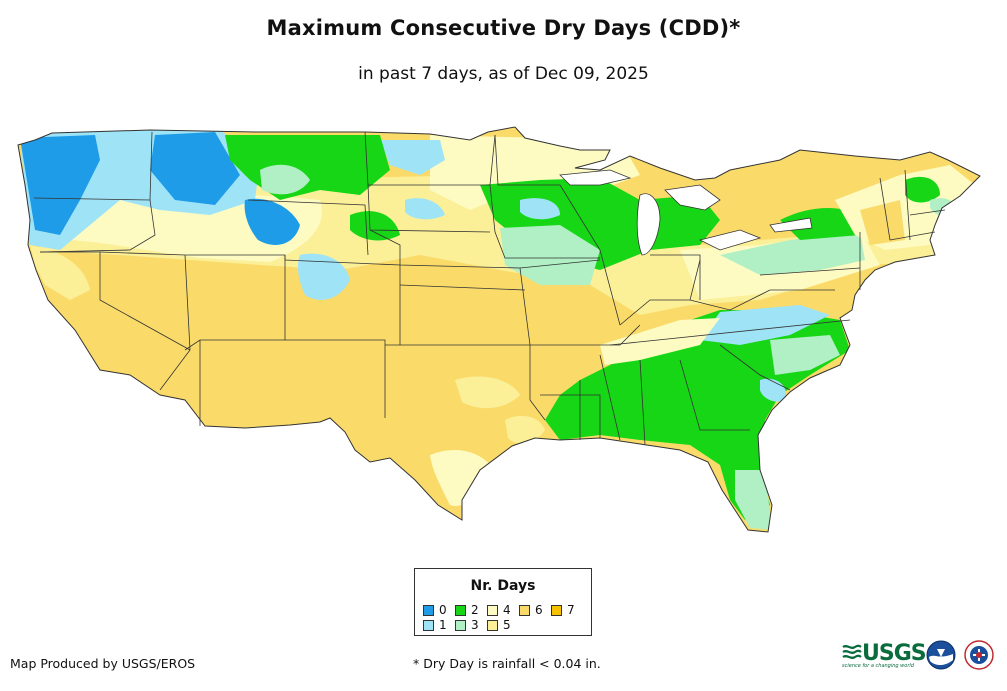 Image resolution: width=1007 pixels, height=691 pixels. Describe the element at coordinates (563, 611) in the screenshot. I see `legend-item-7: 7` at that location.